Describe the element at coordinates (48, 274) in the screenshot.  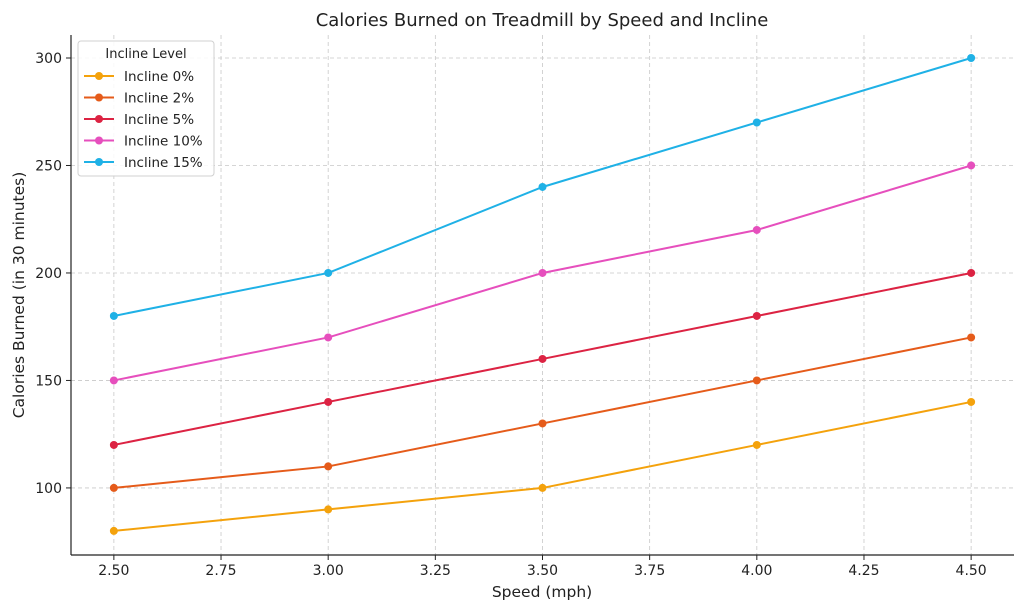
I see `y-tick-label: 200` at that location.